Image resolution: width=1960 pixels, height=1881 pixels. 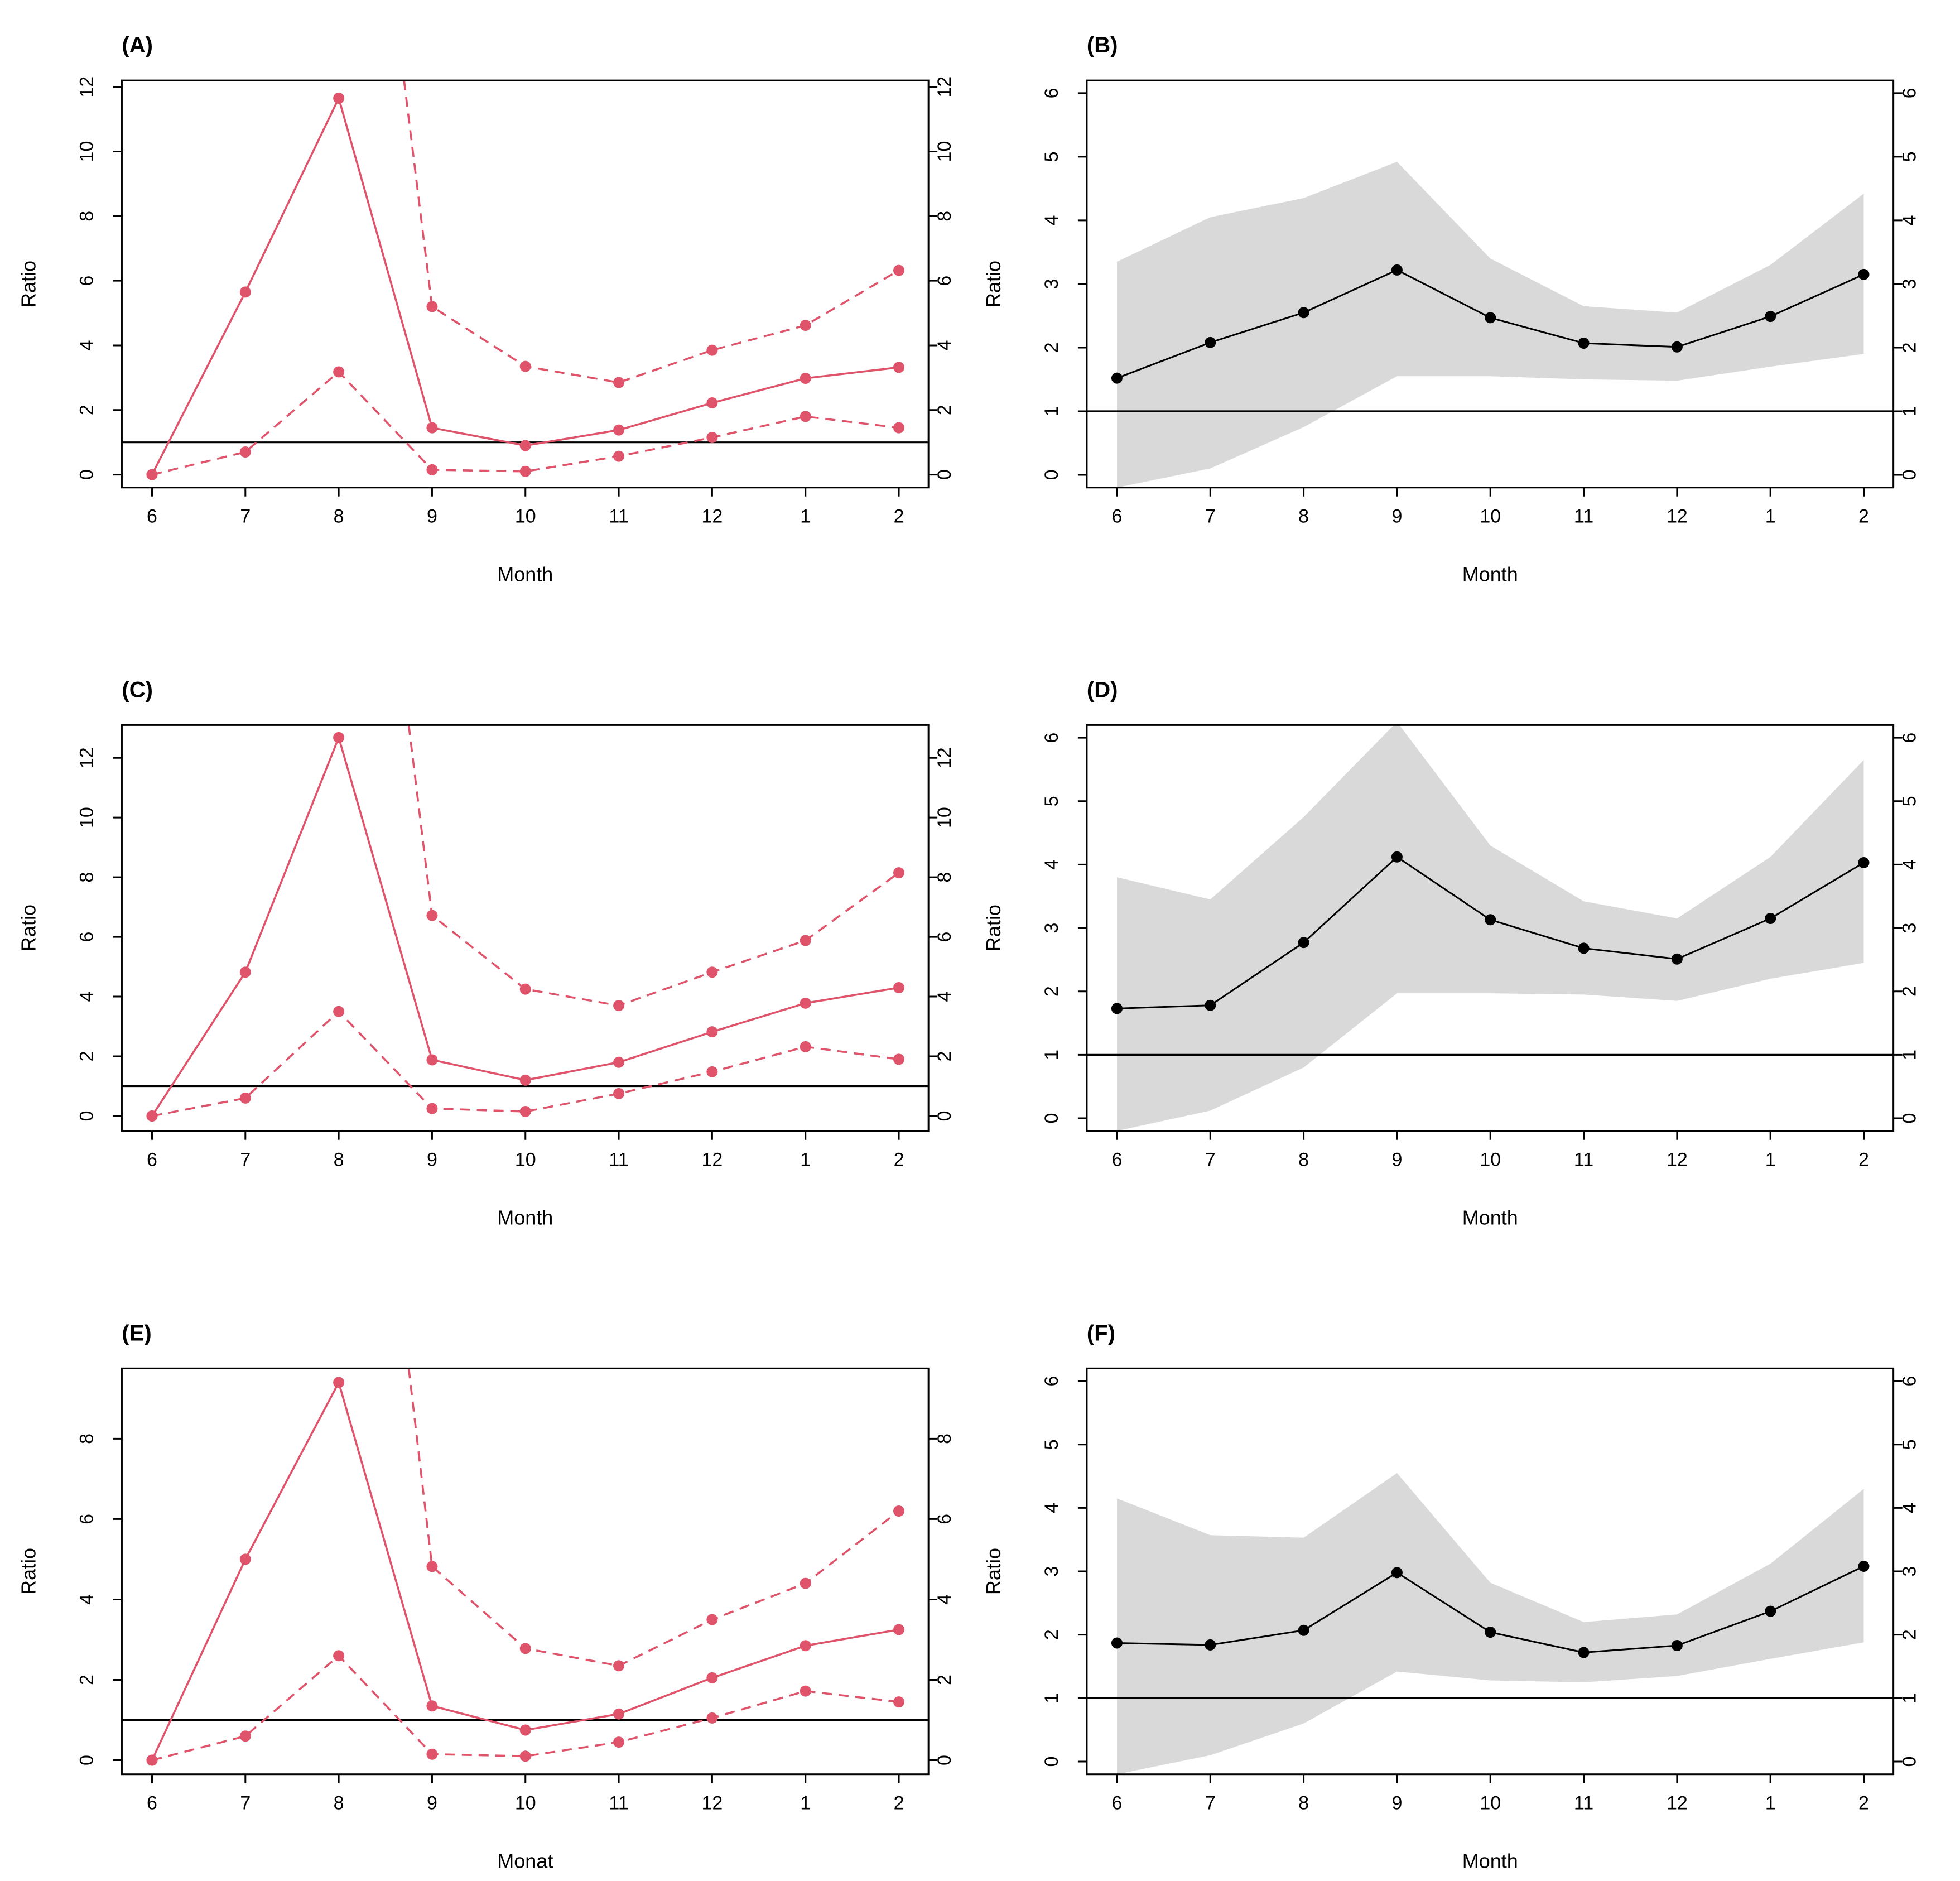 What do you see at coordinates (525, 1861) in the screenshot?
I see `x-axis-title: Monat` at bounding box center [525, 1861].